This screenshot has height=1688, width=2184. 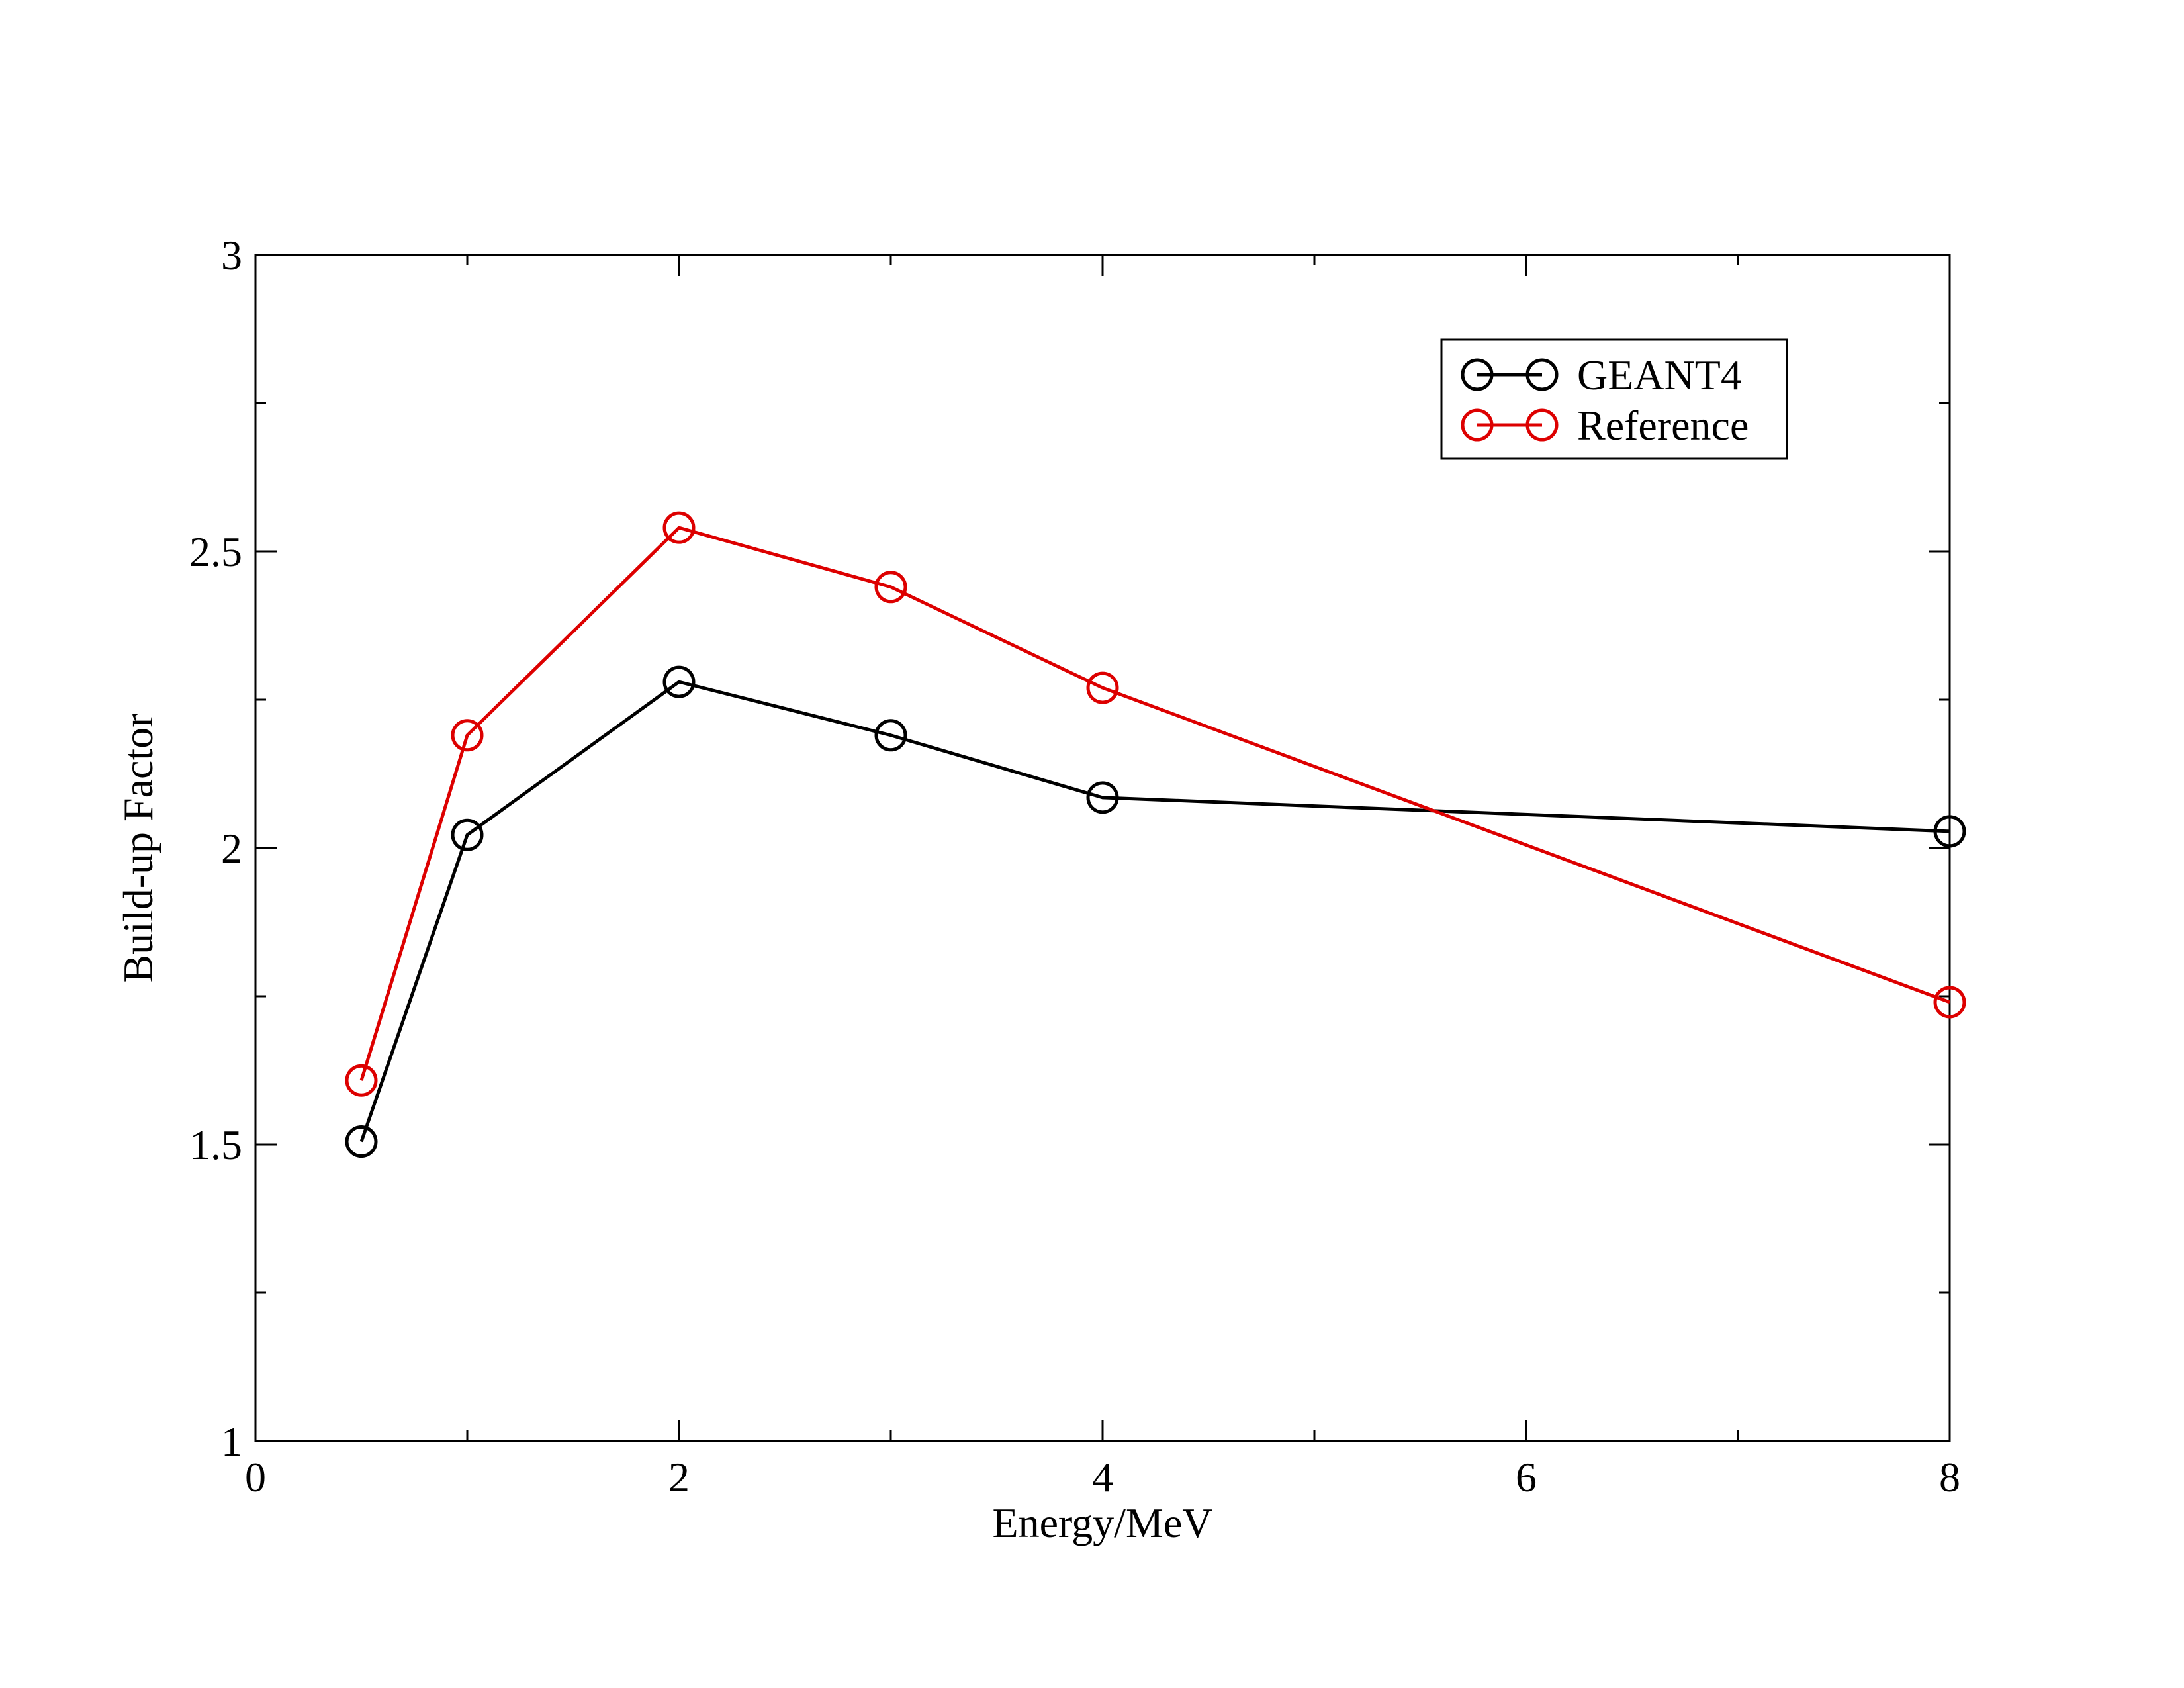 I want to click on legend: GEANT4 Reference, so click(x=1614, y=399).